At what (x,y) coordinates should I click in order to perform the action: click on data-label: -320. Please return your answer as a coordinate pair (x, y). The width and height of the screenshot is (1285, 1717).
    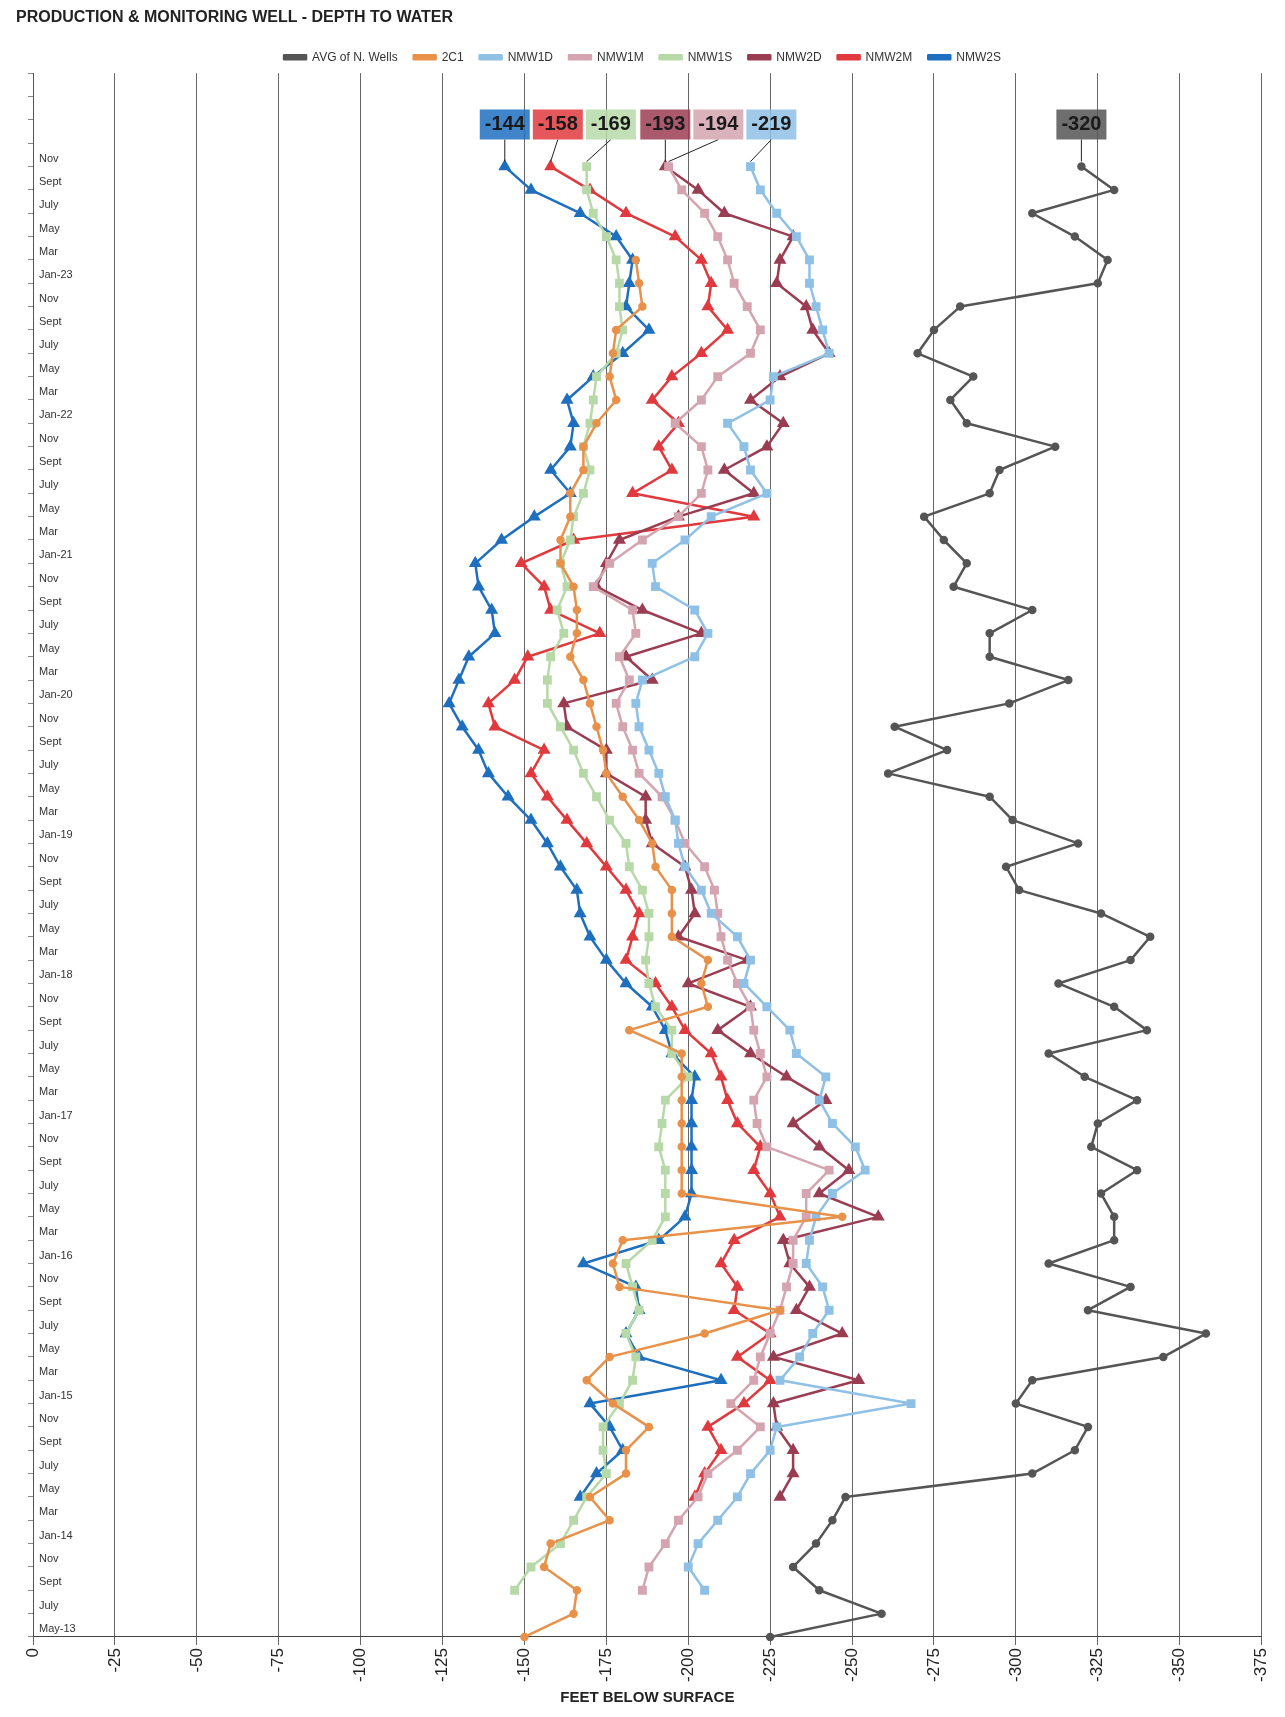
    Looking at the image, I should click on (1081, 123).